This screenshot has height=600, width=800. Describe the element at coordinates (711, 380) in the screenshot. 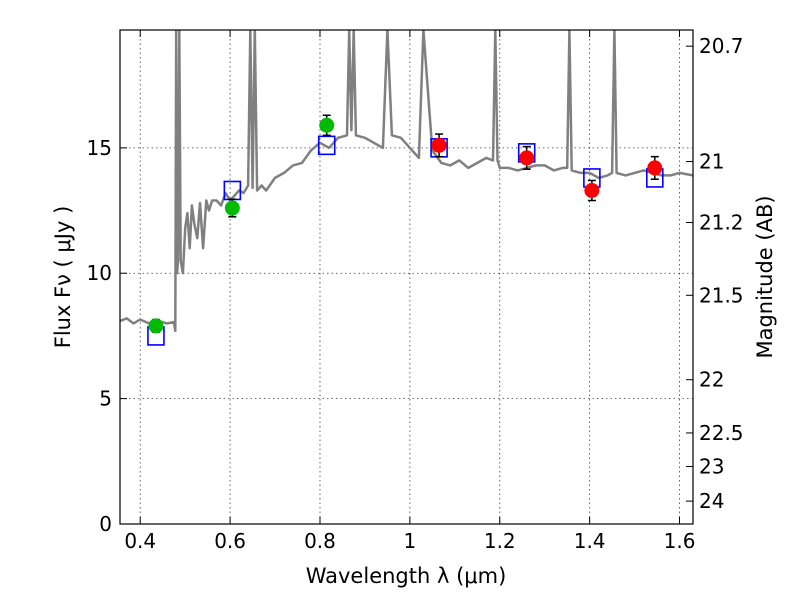

I see `right-tick-label: 22` at that location.